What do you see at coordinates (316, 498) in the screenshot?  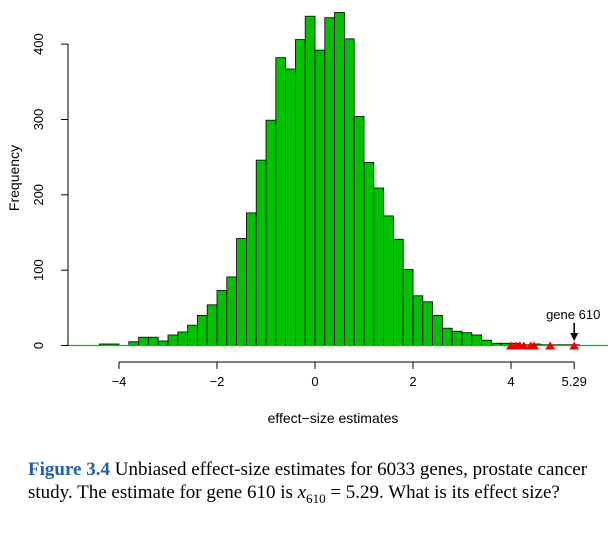 I see `caption-math-sub: 610` at bounding box center [316, 498].